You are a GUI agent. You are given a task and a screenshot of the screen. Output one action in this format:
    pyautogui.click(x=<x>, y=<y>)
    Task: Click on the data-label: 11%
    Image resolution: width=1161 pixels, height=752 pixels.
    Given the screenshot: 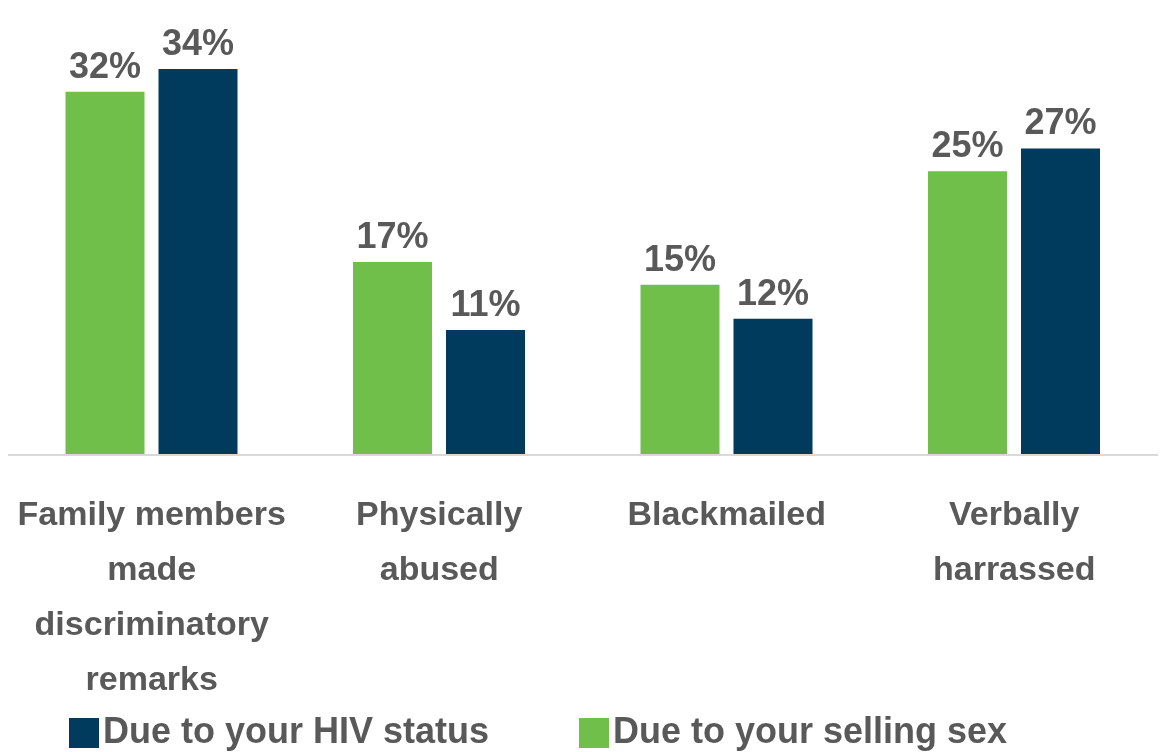 What is the action you would take?
    pyautogui.click(x=485, y=304)
    